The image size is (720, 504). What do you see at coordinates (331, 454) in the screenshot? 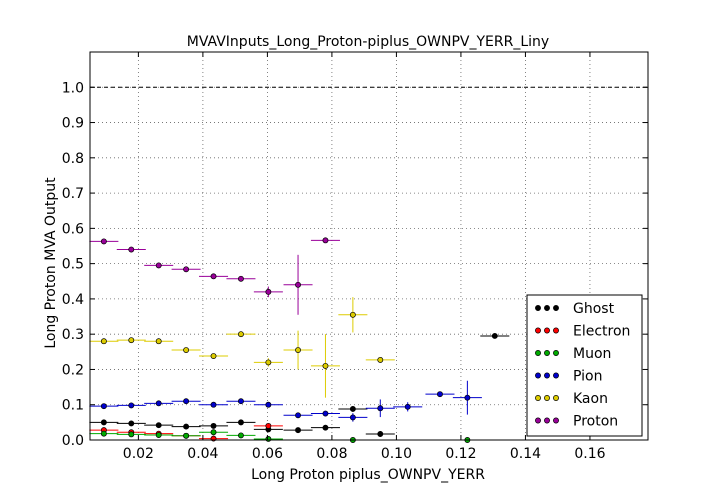
I see `x-tick-label: 0.08` at bounding box center [331, 454].